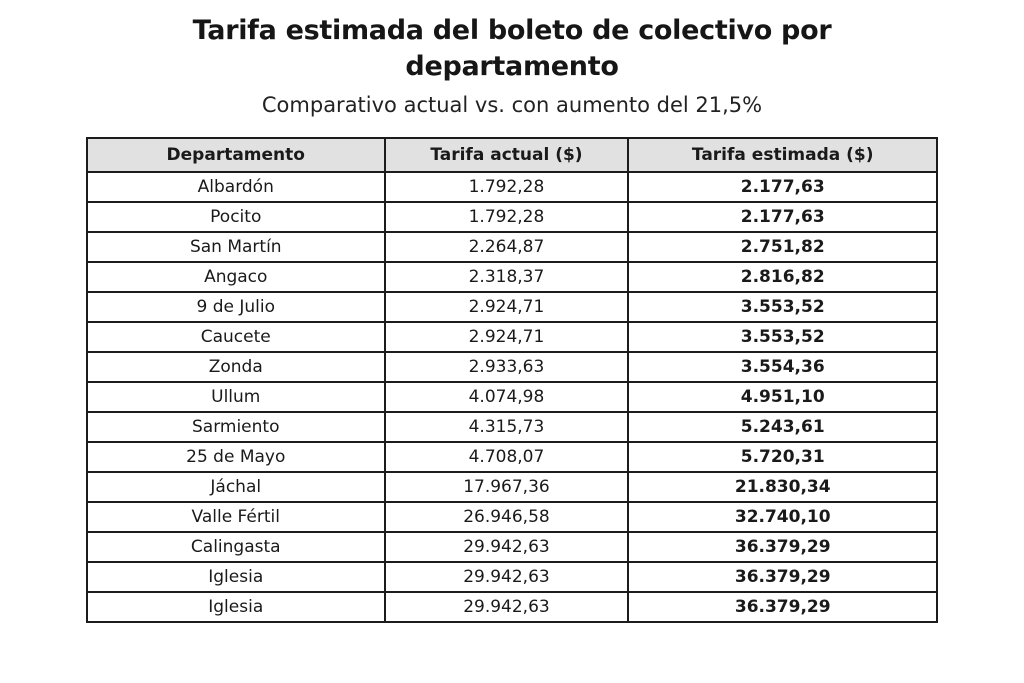 The height and width of the screenshot is (683, 1024). I want to click on cell-tarifa-estimada: 21.830,34, so click(782, 487).